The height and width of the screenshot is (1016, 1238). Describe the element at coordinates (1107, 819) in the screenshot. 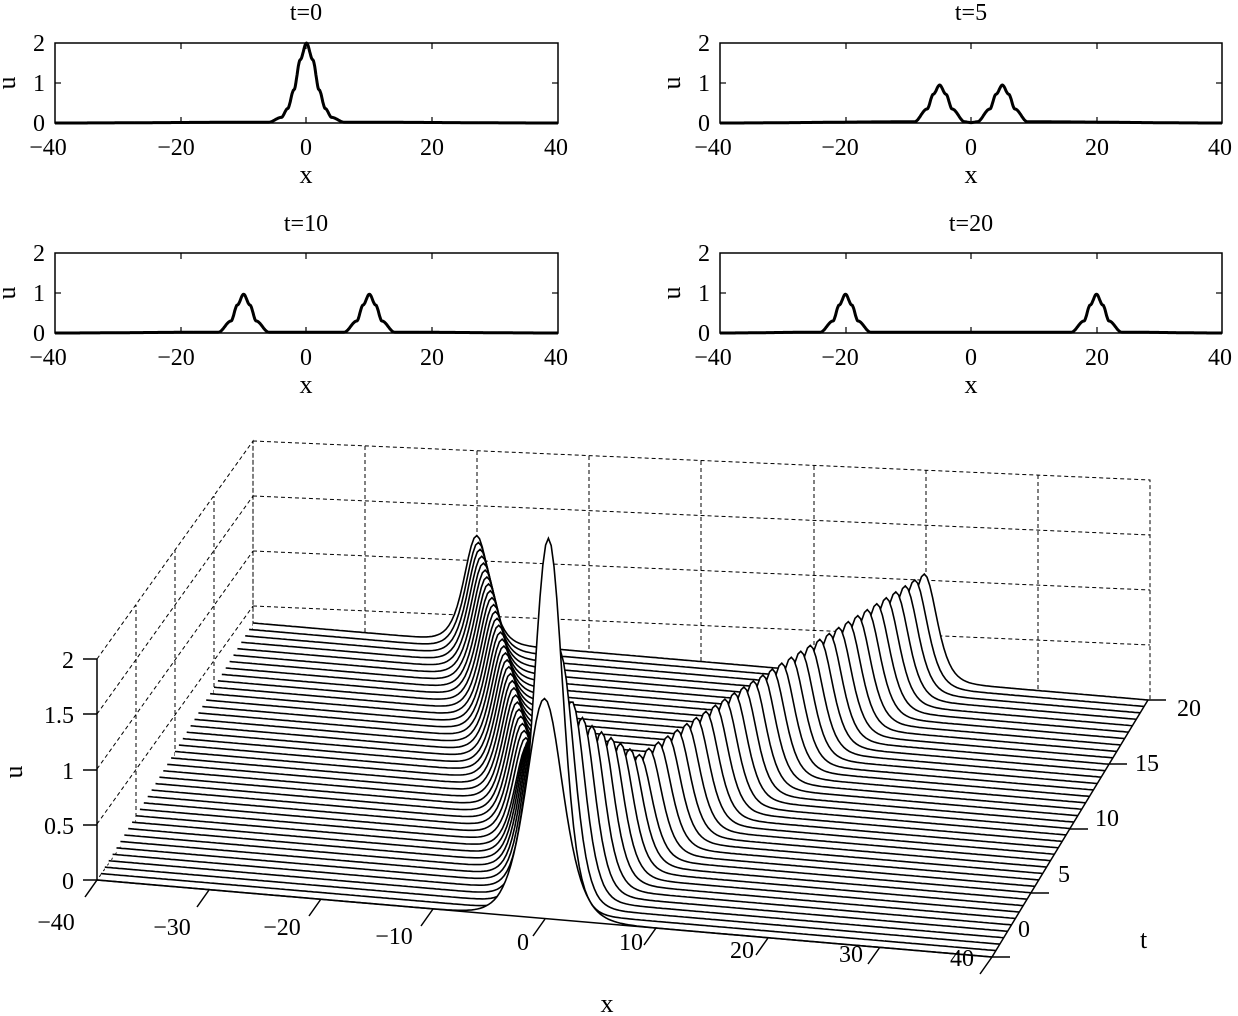

I see `t-tick-label: 10` at that location.